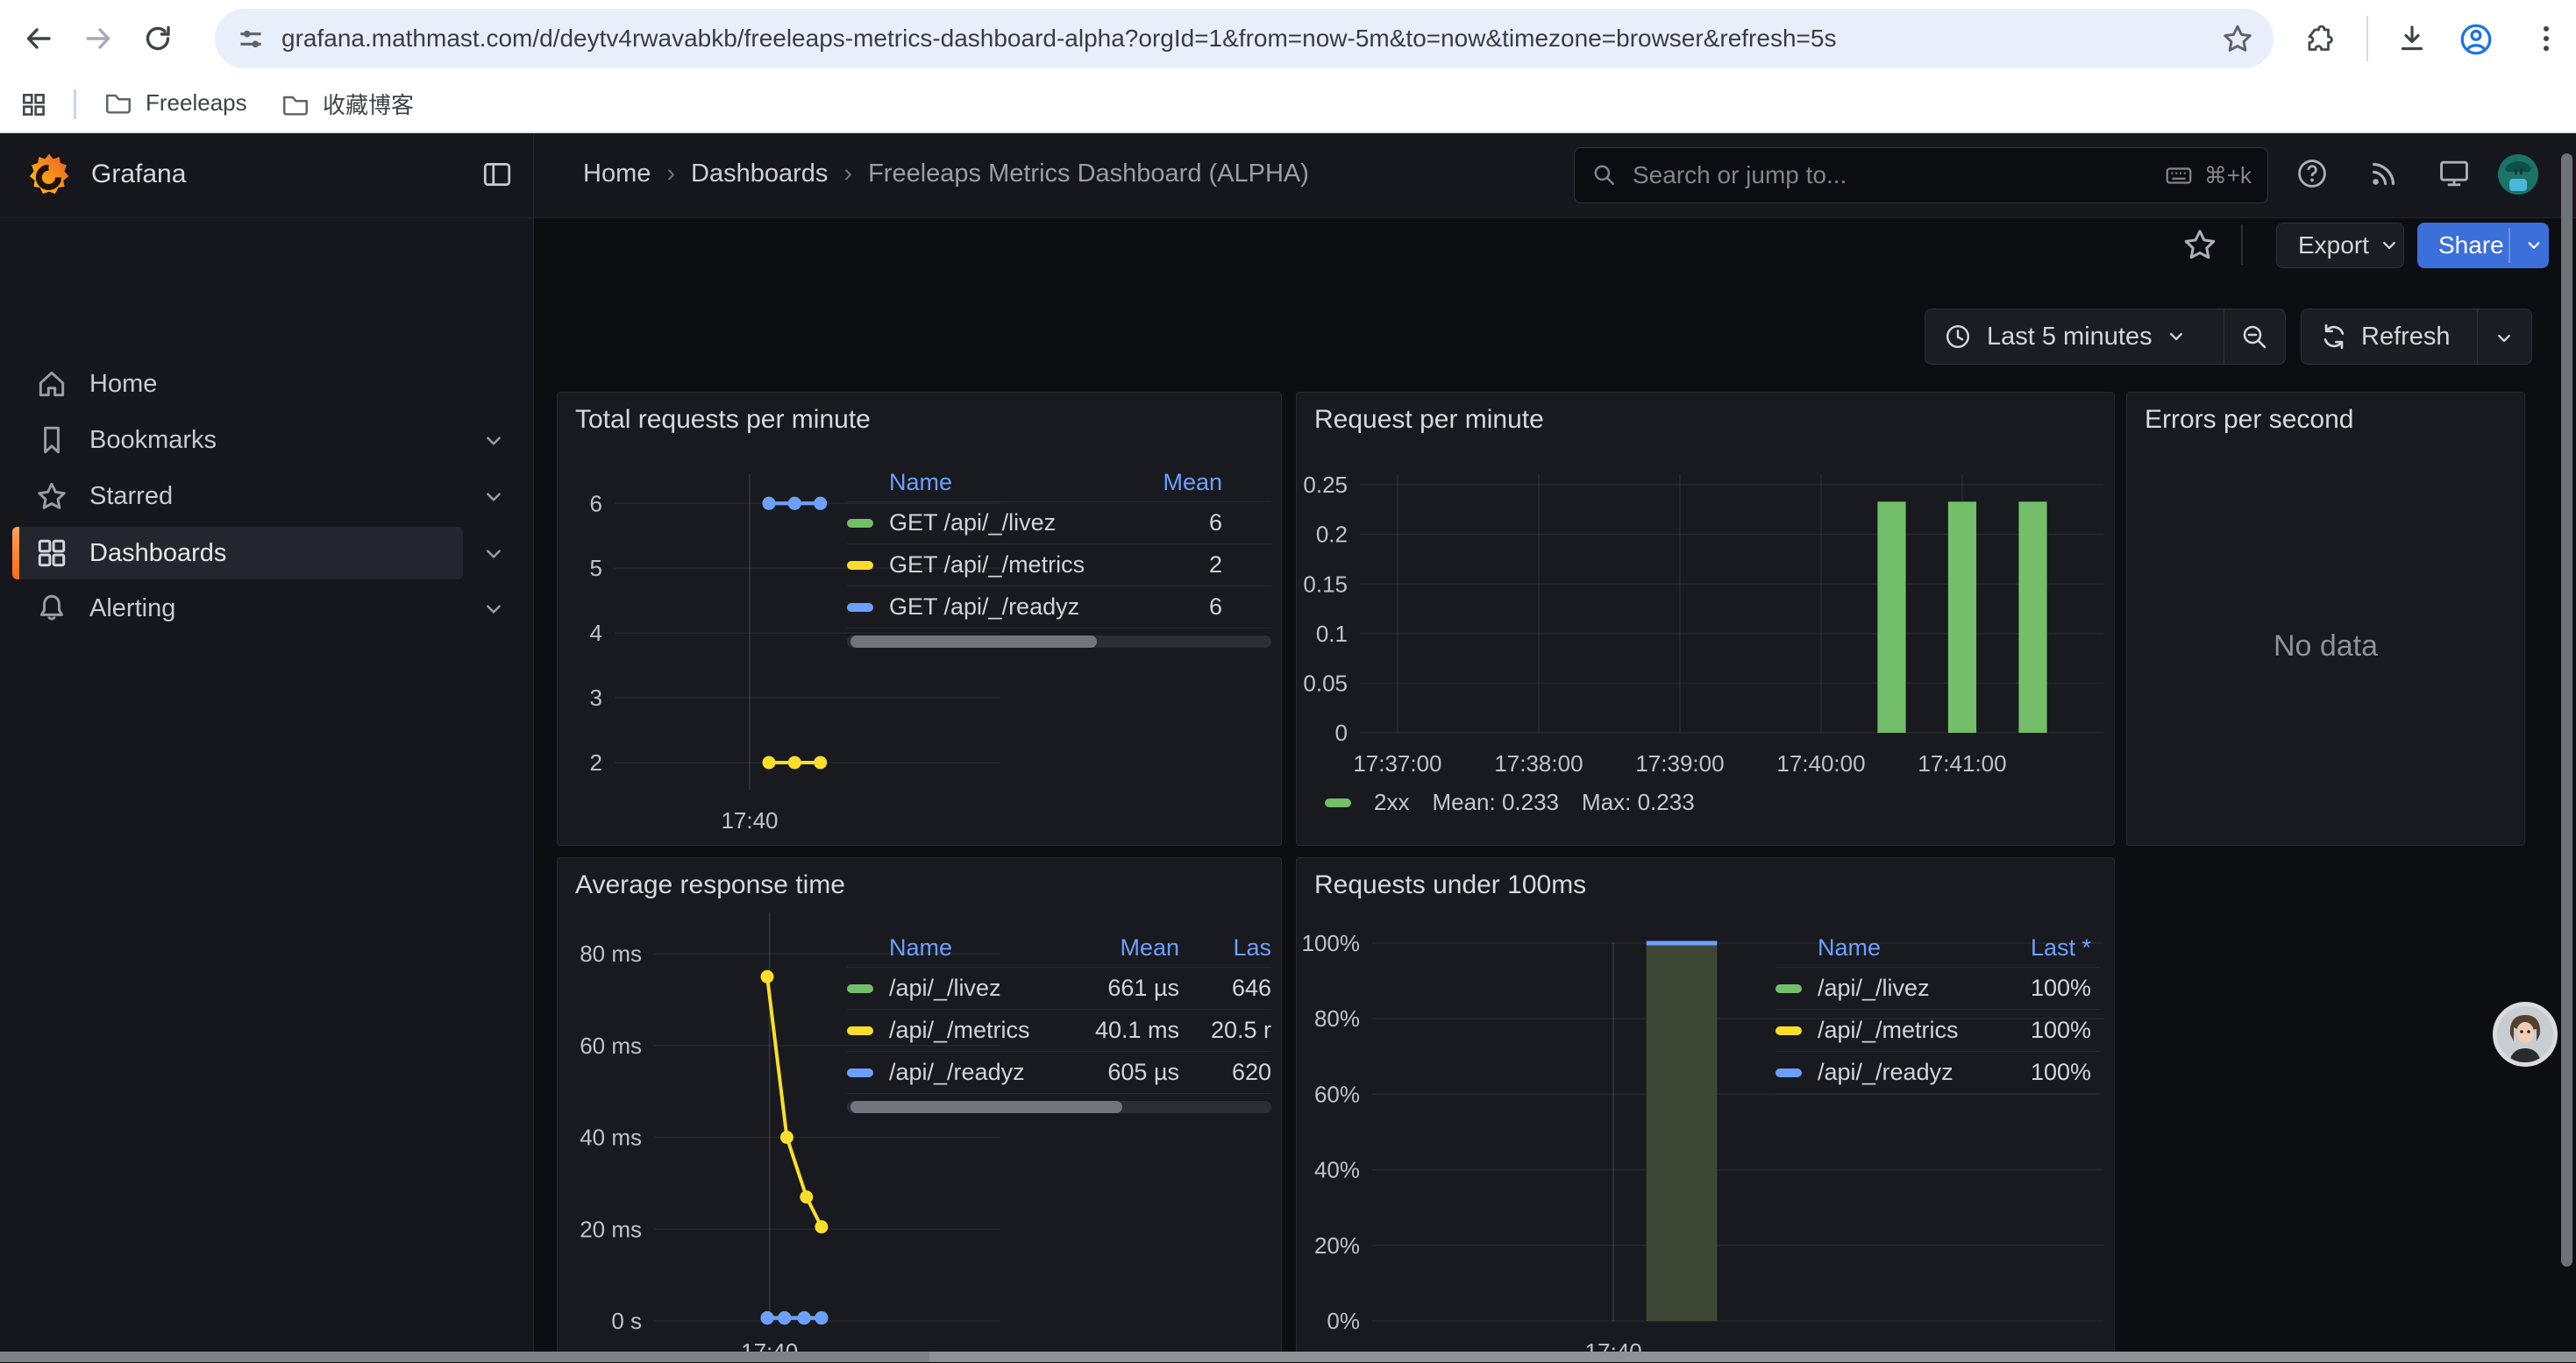 This screenshot has height=1363, width=2576. What do you see at coordinates (2312, 173) in the screenshot?
I see `help-icon` at bounding box center [2312, 173].